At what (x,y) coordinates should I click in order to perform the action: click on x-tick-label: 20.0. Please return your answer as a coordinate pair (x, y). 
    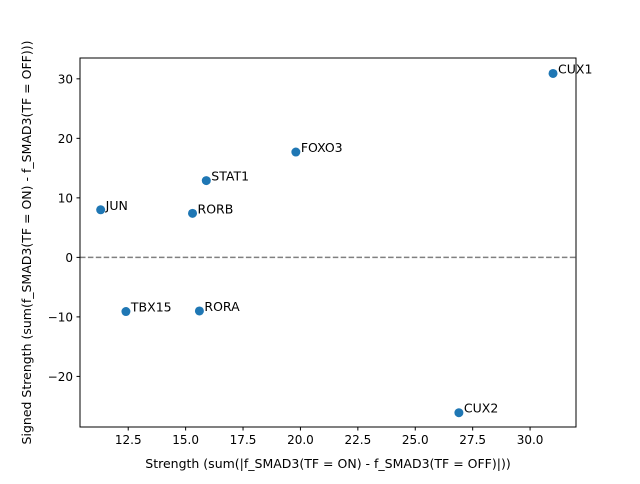
    Looking at the image, I should click on (300, 440).